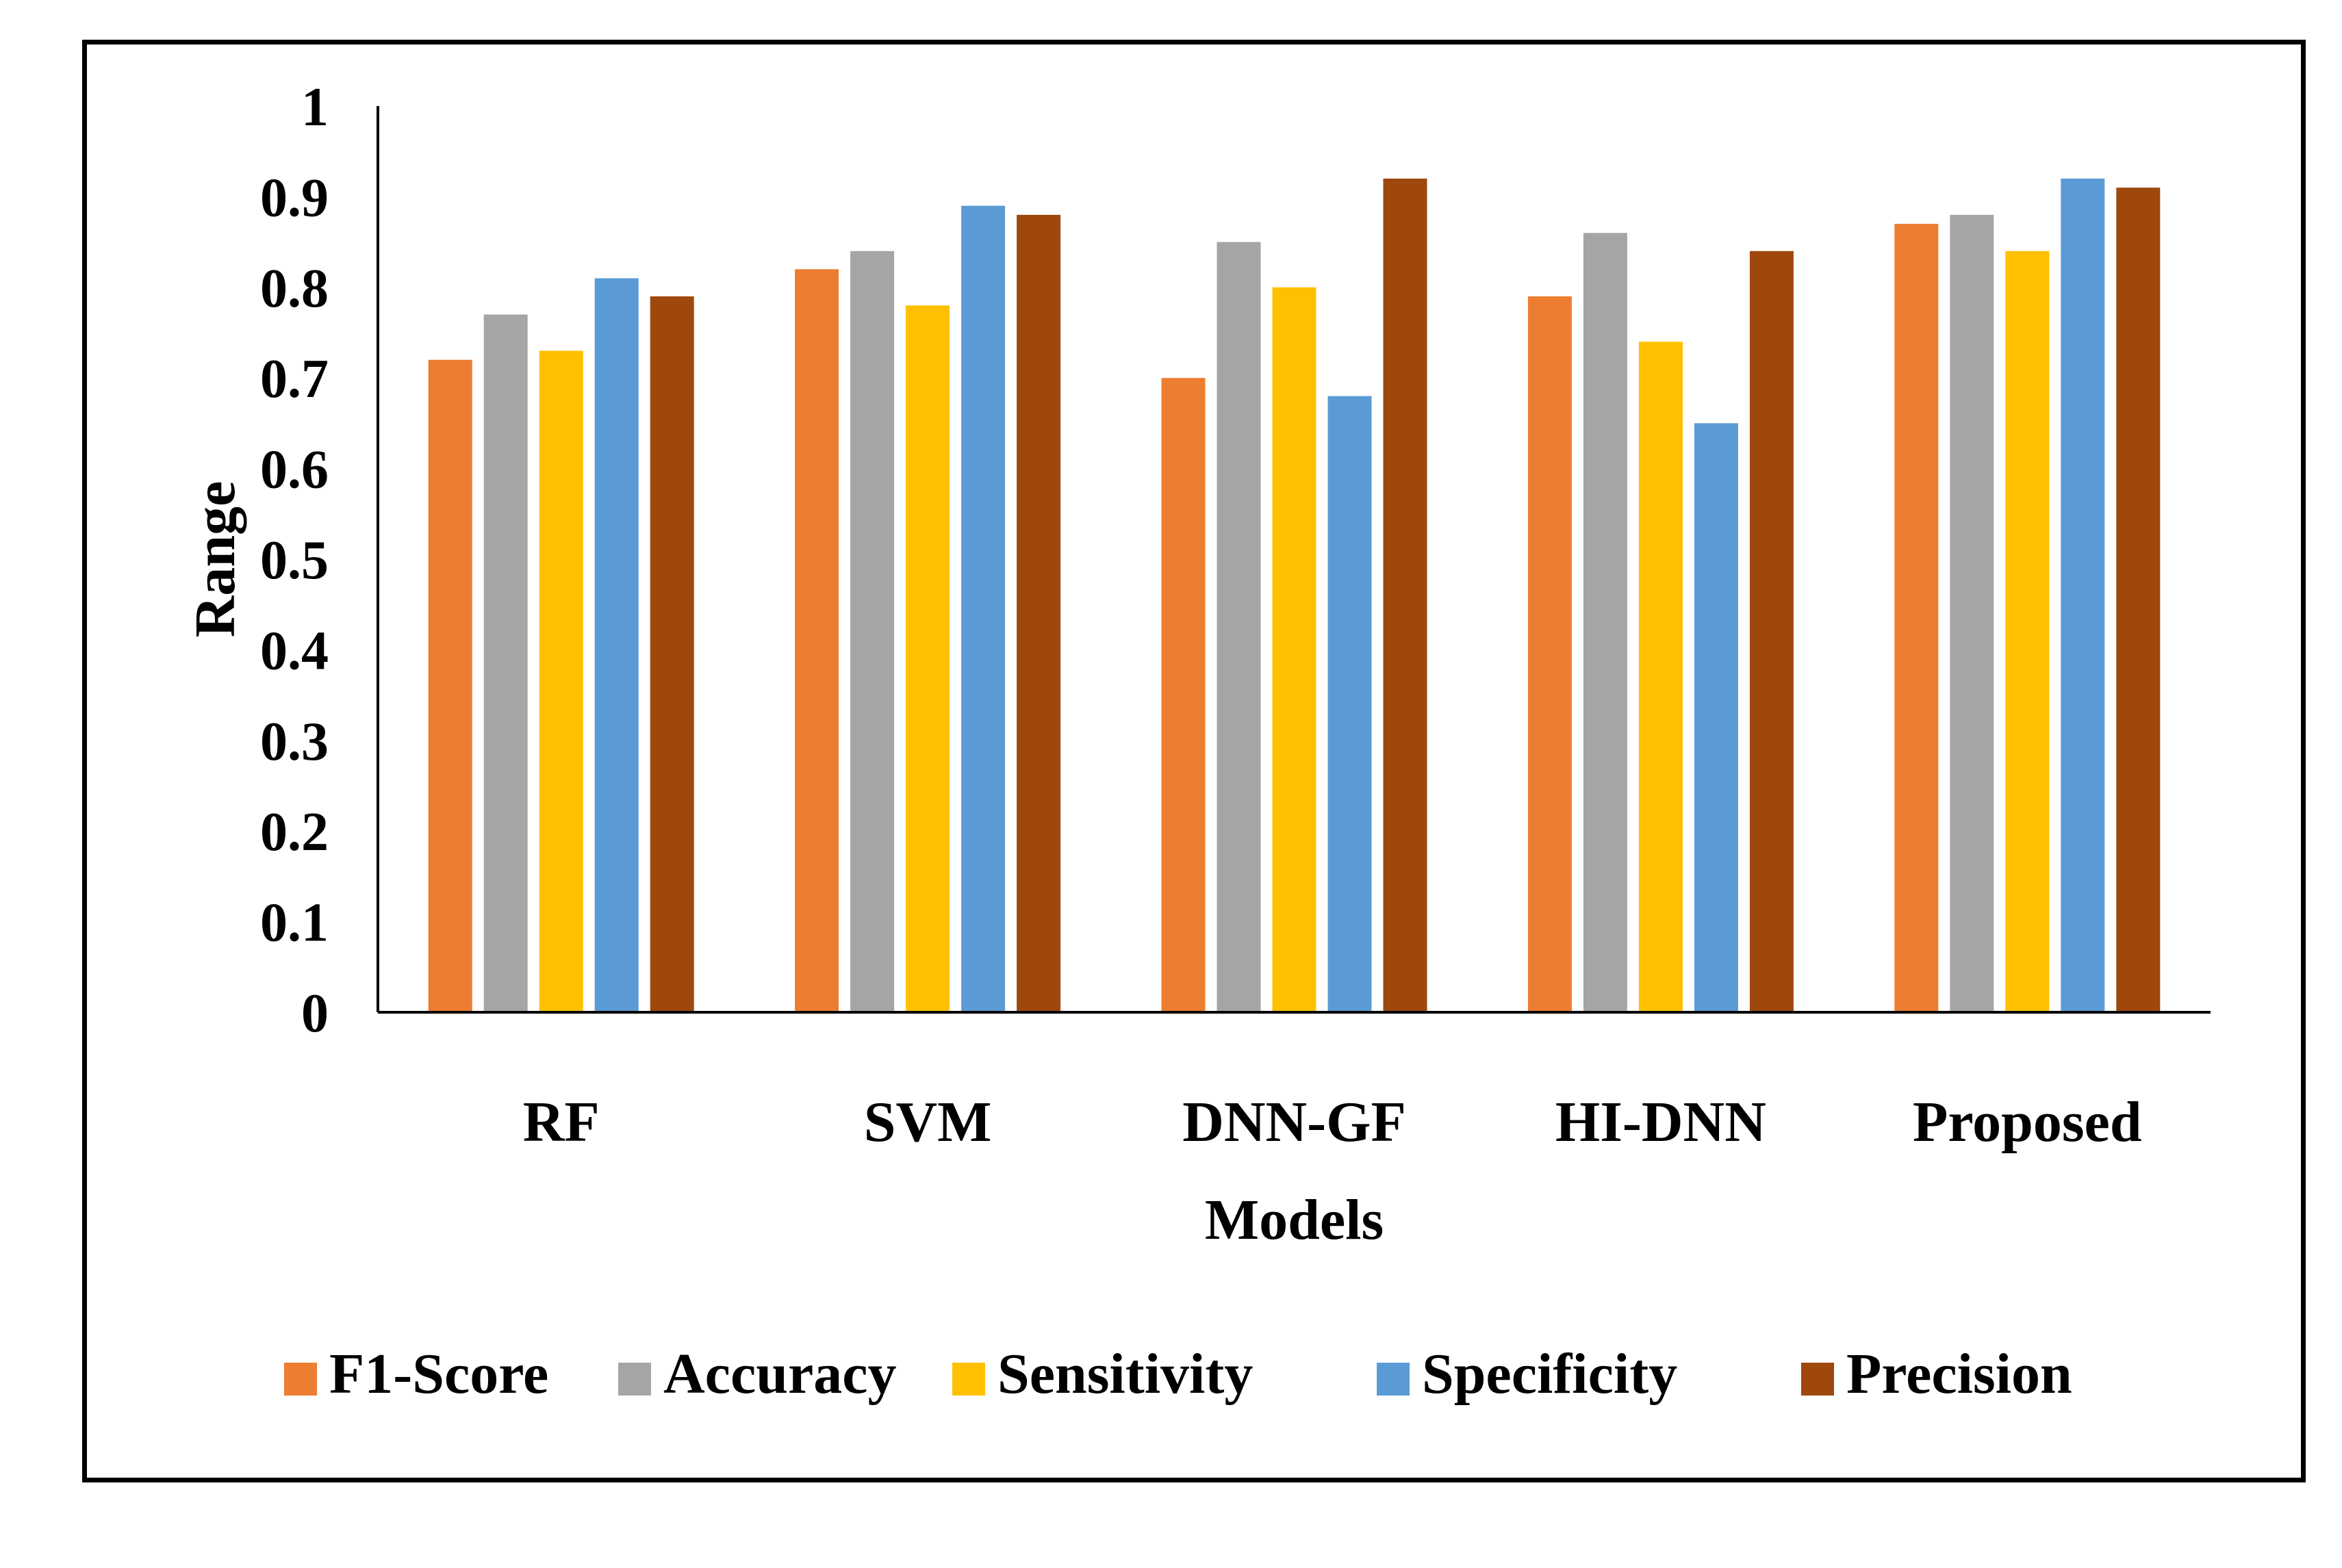 The height and width of the screenshot is (1568, 2342). I want to click on bar-dnn-gf-f1-score, so click(1183, 695).